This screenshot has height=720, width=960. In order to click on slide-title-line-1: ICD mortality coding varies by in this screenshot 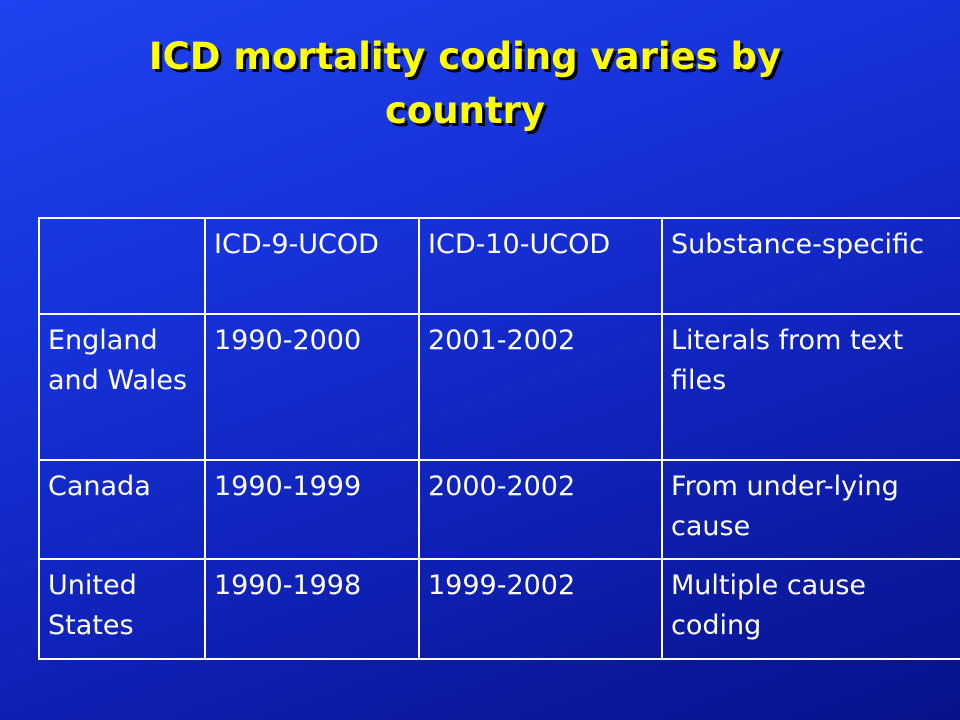, I will do `click(465, 56)`.